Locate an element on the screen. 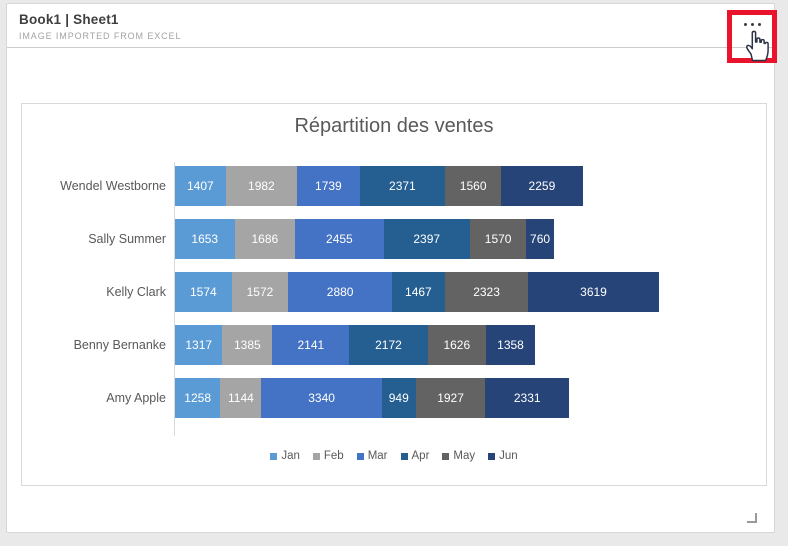  data-label: 1686 is located at coordinates (265, 239).